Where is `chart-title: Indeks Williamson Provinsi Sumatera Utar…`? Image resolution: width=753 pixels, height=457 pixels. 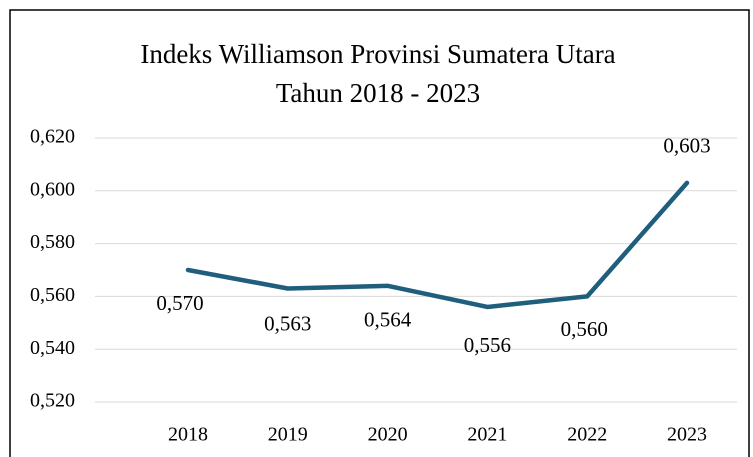
chart-title: Indeks Williamson Provinsi Sumatera Utar… is located at coordinates (377, 54).